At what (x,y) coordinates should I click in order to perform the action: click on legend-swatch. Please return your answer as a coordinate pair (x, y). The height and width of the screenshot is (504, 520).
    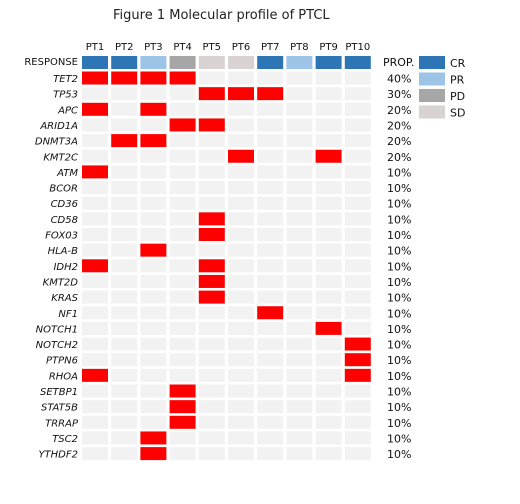
    Looking at the image, I should click on (432, 112).